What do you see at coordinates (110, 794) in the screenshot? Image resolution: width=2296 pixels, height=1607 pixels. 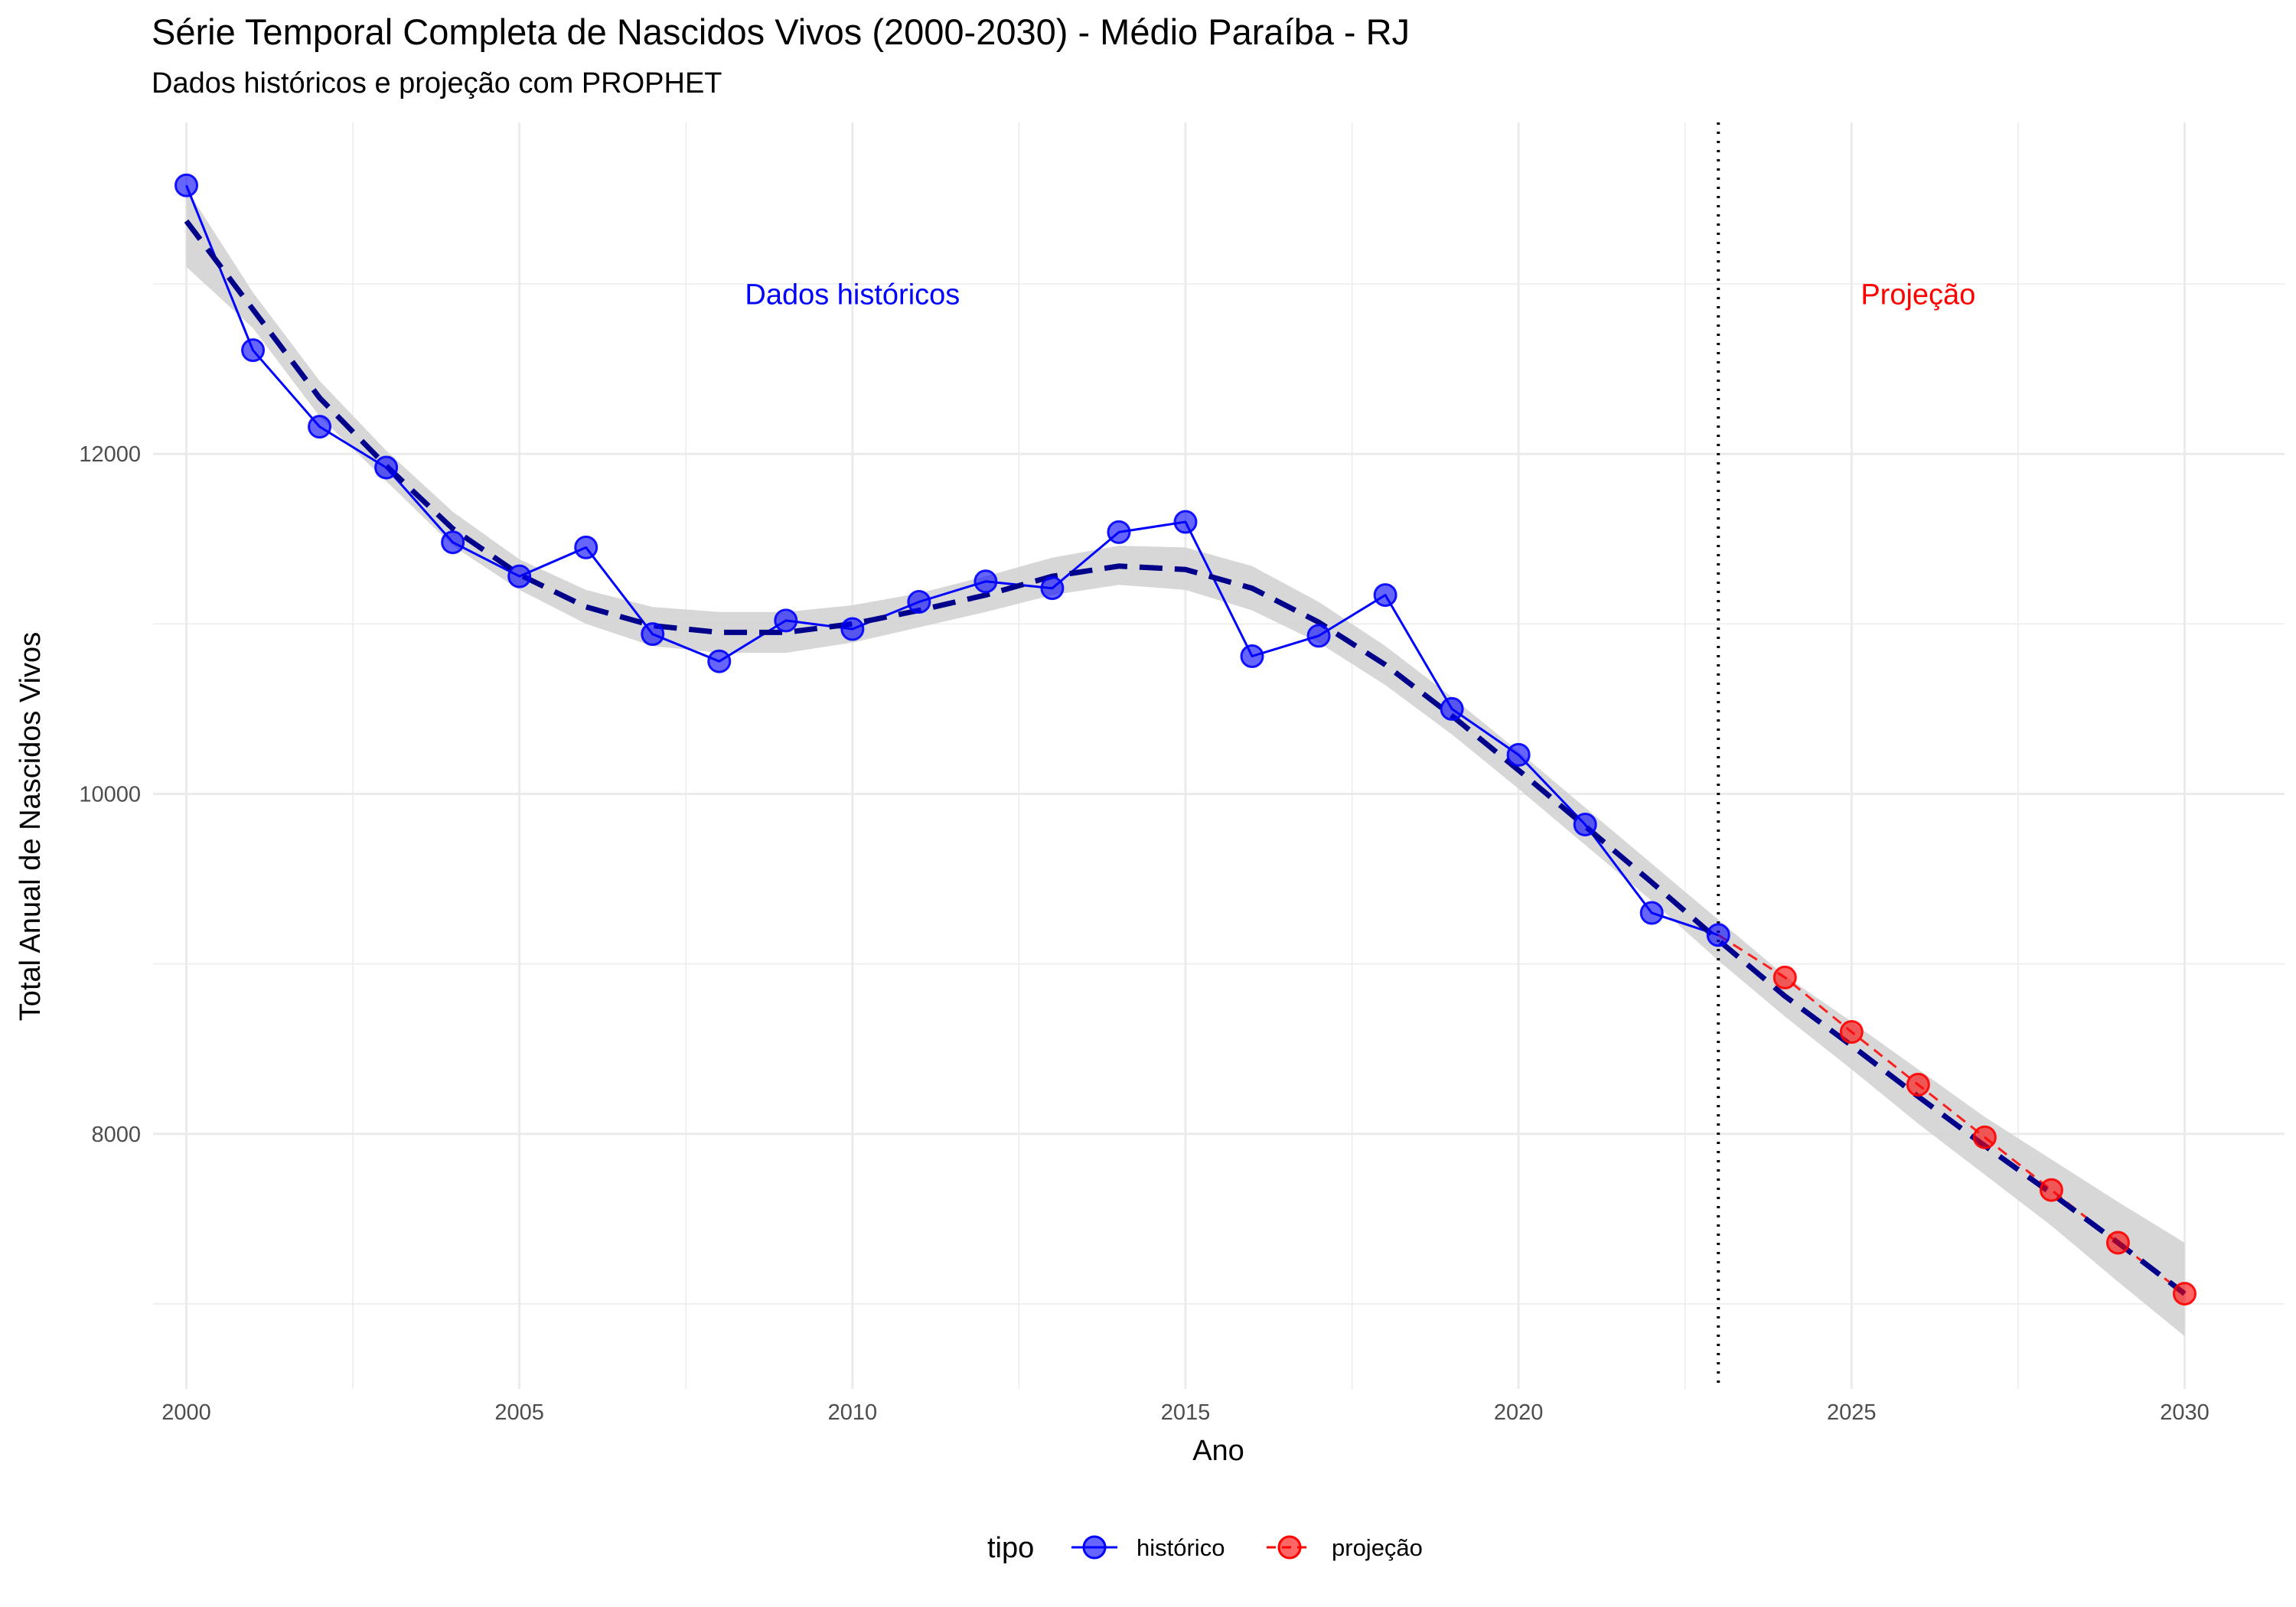 I see `y-tick-label: 10000` at bounding box center [110, 794].